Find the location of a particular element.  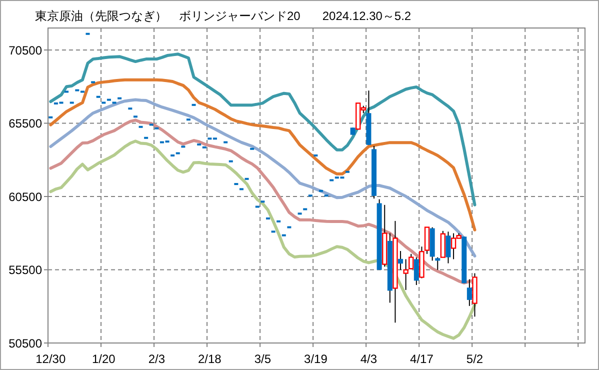

y-tick-label: 55500 is located at coordinates (25, 270).